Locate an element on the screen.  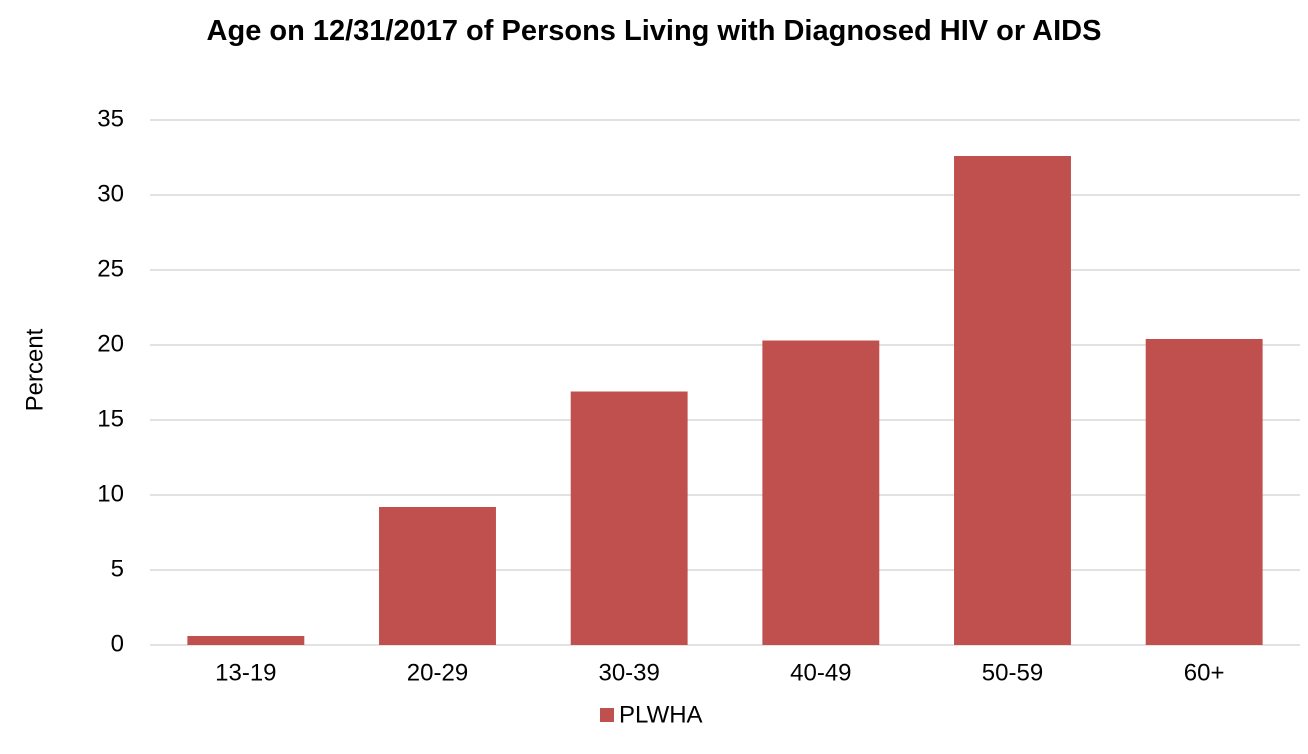
x-tick-label: 13-19 is located at coordinates (245, 672).